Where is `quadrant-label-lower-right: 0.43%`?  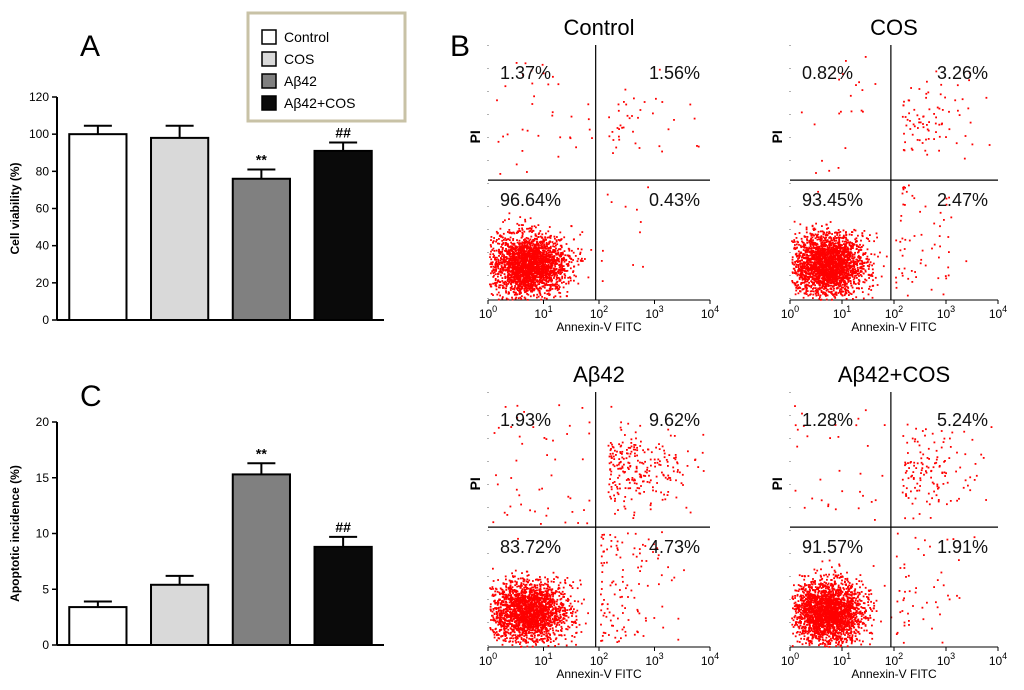
quadrant-label-lower-right: 0.43% is located at coordinates (674, 200).